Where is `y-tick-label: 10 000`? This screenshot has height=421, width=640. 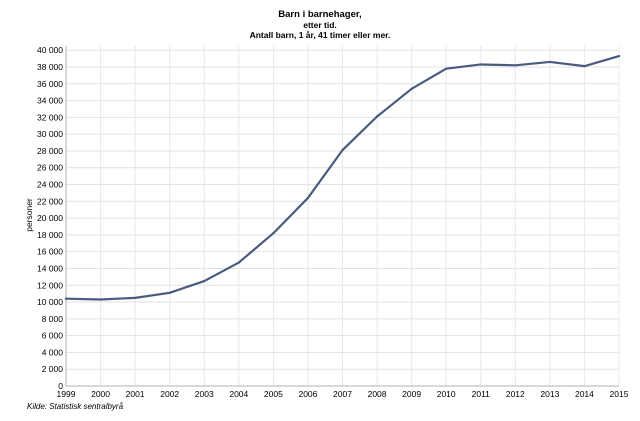
y-tick-label: 10 000 is located at coordinates (50, 302).